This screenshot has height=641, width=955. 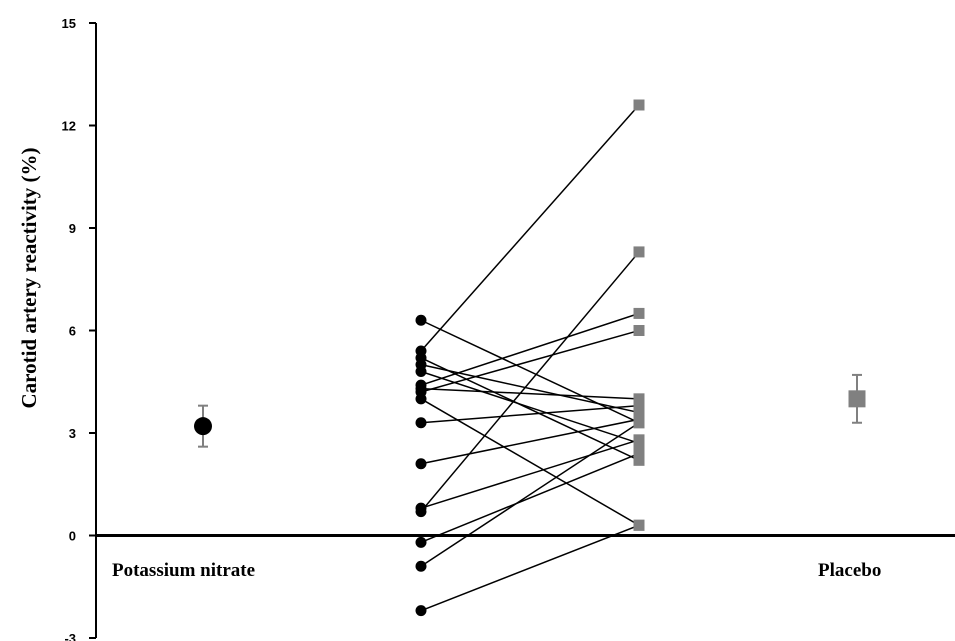 What do you see at coordinates (72, 433) in the screenshot?
I see `y-tick-label: 3` at bounding box center [72, 433].